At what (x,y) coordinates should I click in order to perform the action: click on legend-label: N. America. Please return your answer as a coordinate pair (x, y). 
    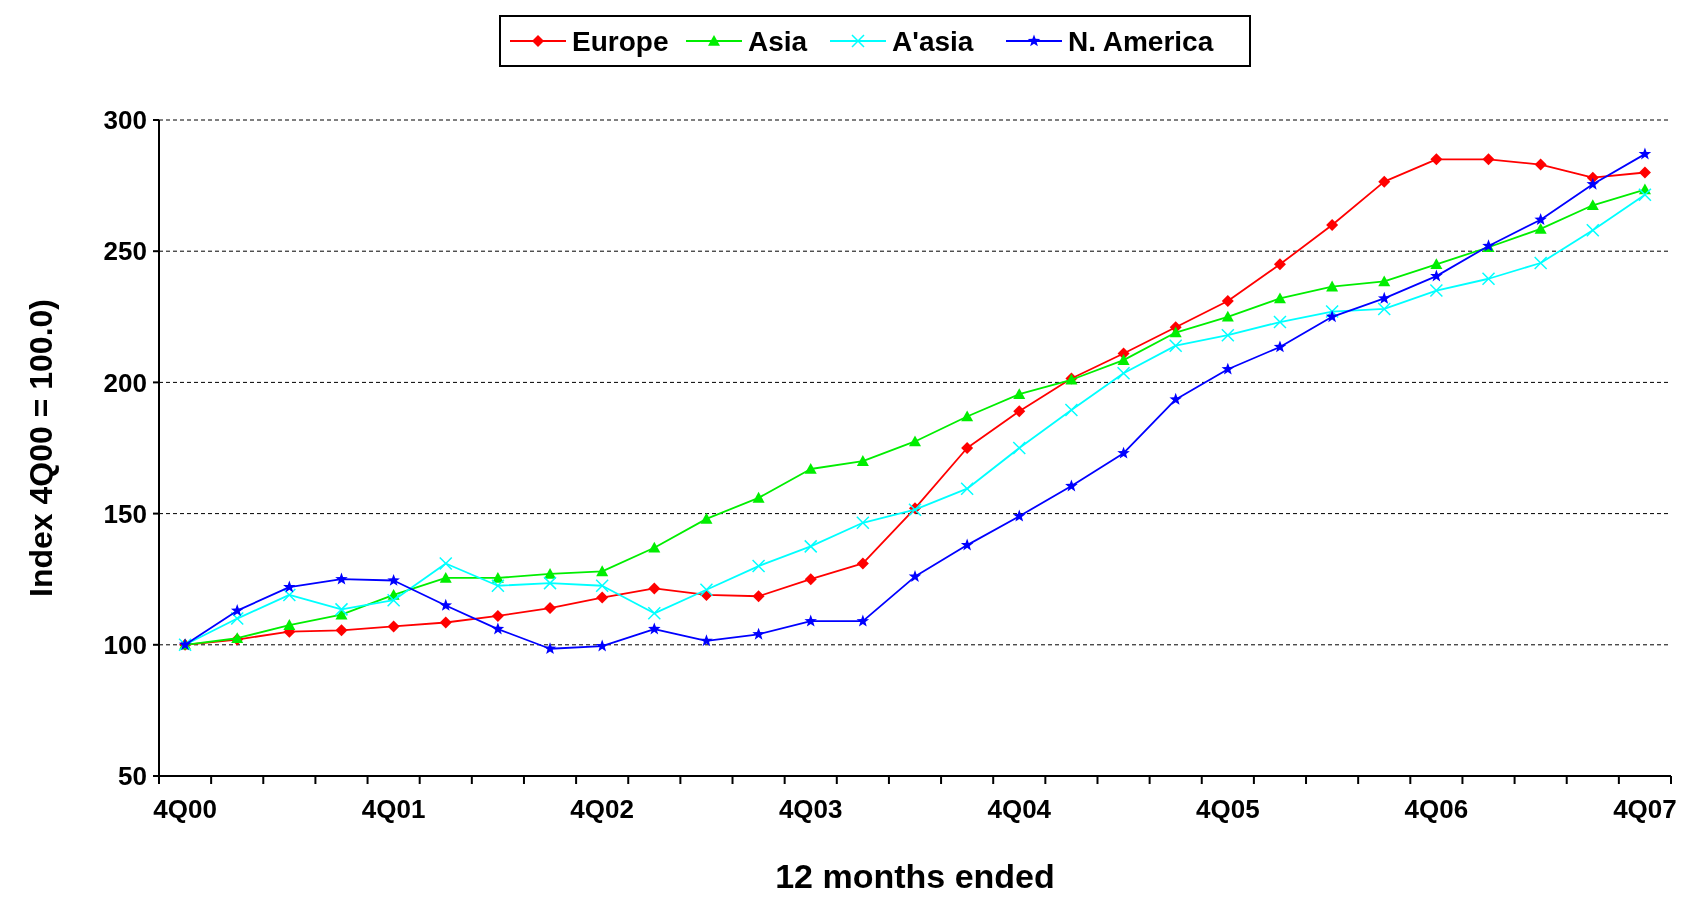
    Looking at the image, I should click on (1141, 41).